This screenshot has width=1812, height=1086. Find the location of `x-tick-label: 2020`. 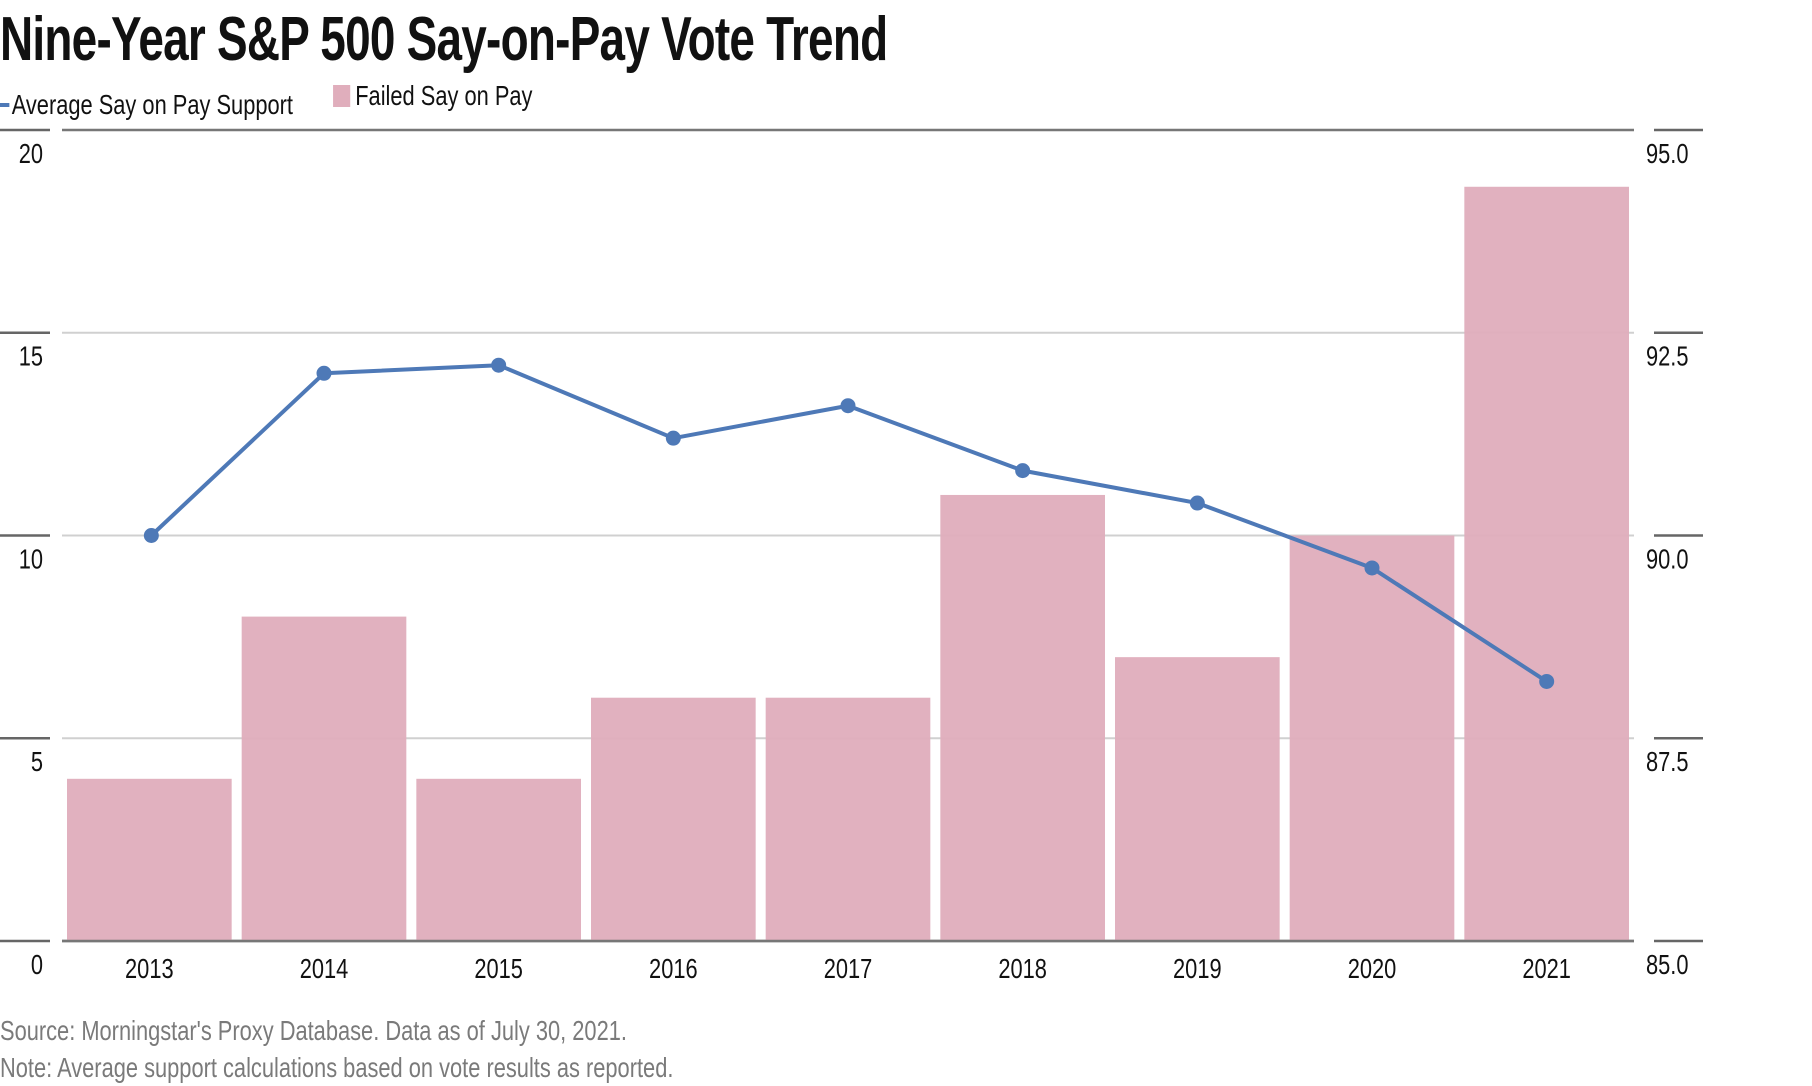

x-tick-label: 2020 is located at coordinates (1372, 968).